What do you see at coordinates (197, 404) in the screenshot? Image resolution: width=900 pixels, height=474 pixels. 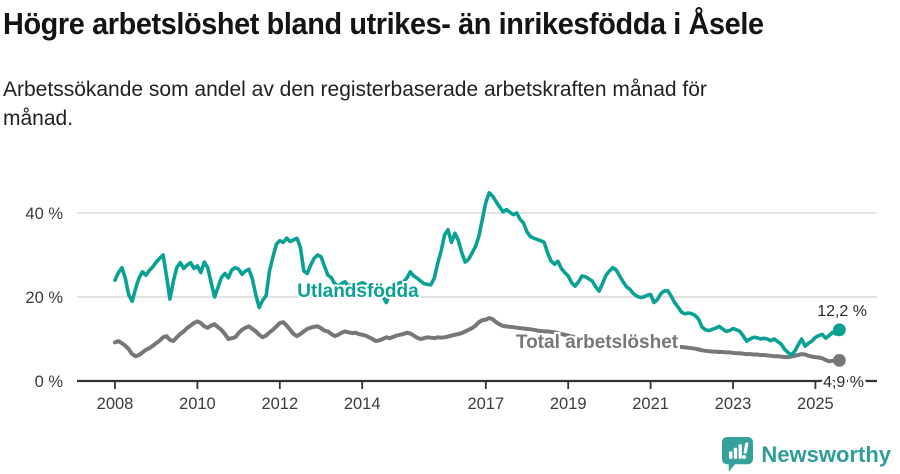 I see `x-axis-label: 2010` at bounding box center [197, 404].